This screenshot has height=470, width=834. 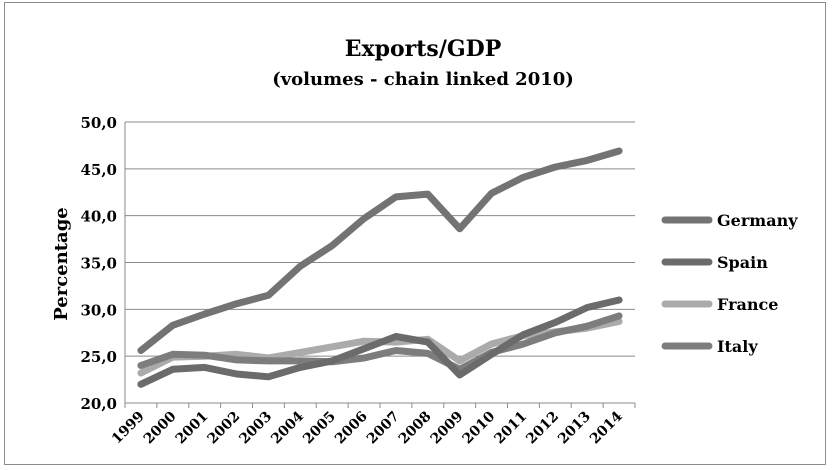 I want to click on x-tick-label: 2011, so click(x=510, y=428).